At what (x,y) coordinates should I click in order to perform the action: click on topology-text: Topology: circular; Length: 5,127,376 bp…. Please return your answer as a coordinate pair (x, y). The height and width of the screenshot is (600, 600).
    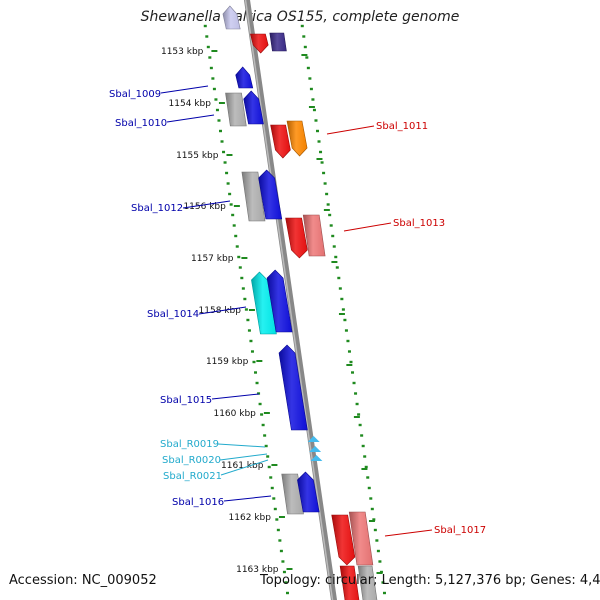
    Looking at the image, I should click on (430, 580).